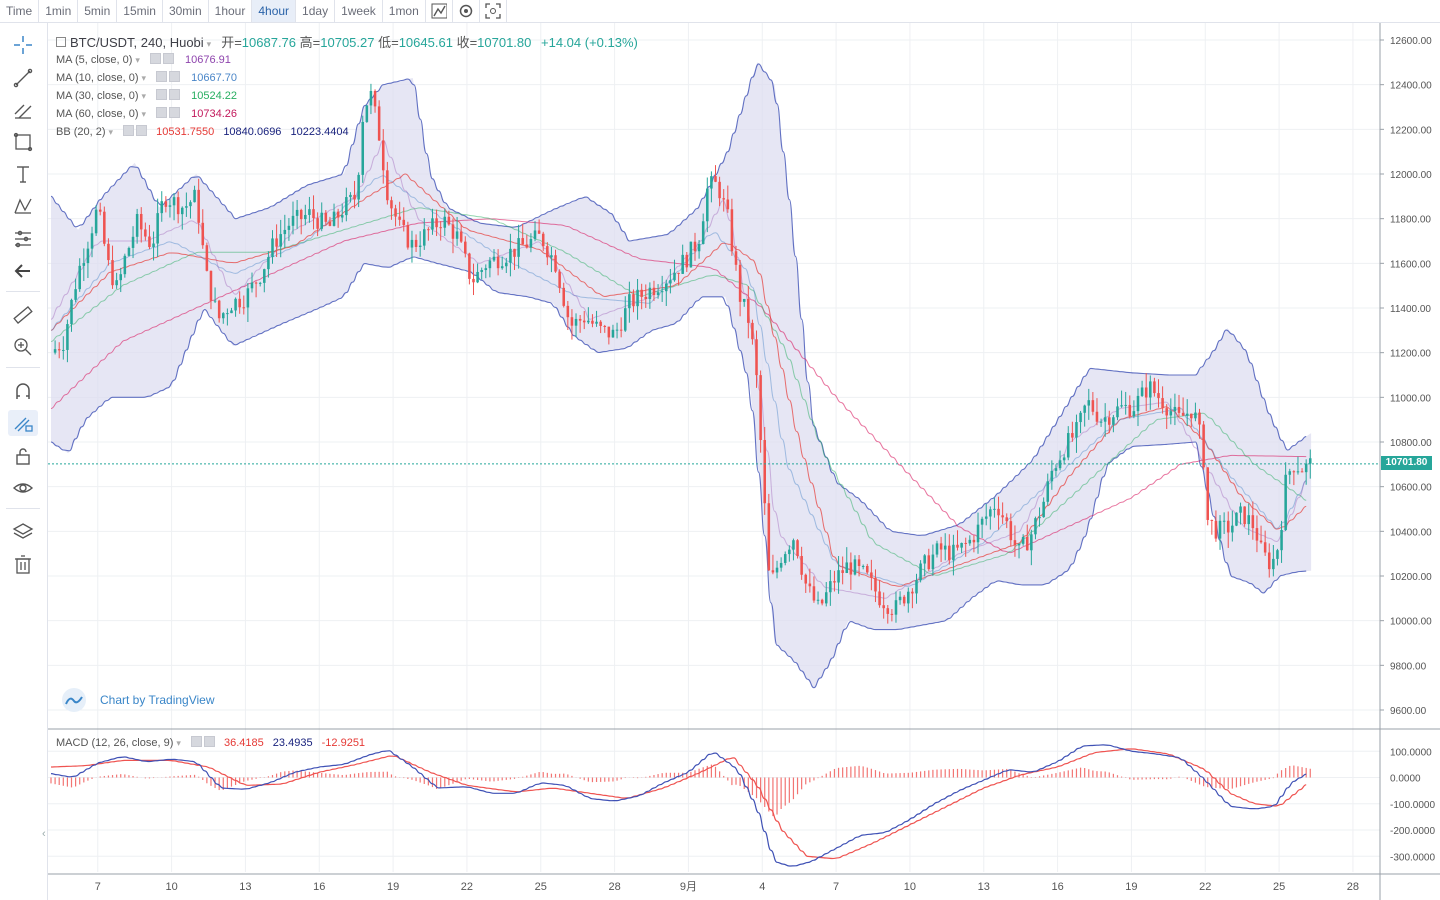 This screenshot has width=1440, height=900. What do you see at coordinates (59, 11) in the screenshot?
I see `interval-1min: 1min` at bounding box center [59, 11].